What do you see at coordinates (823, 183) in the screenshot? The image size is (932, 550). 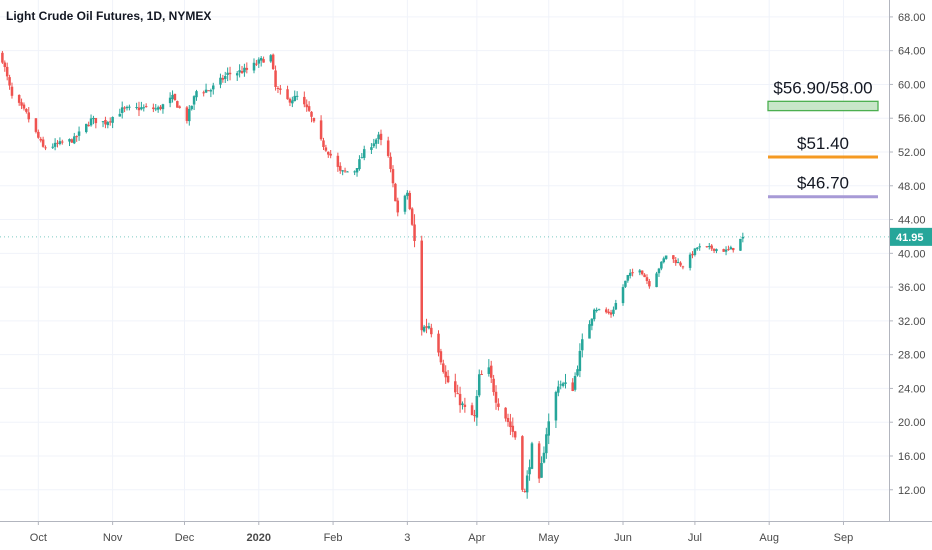 I see `price-level-label: $46.70` at bounding box center [823, 183].